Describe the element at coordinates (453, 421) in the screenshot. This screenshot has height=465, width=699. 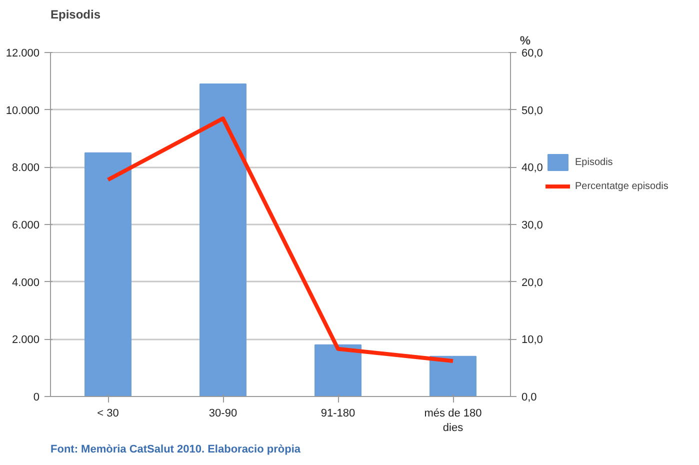
I see `x-tick-label: més de 180 dies` at that location.